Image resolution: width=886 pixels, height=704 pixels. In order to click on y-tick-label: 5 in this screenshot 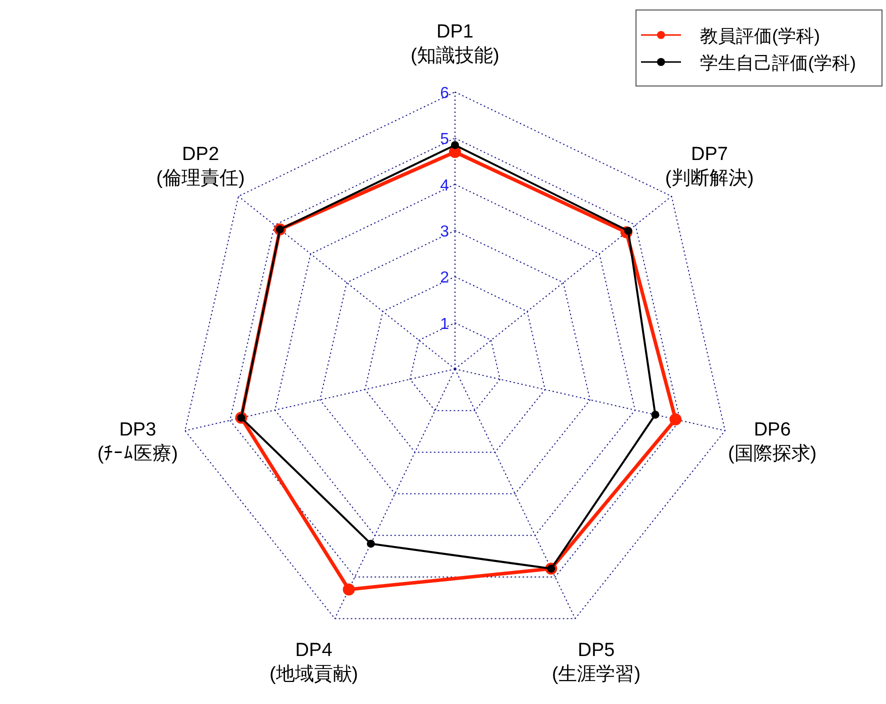, I will do `click(445, 139)`.